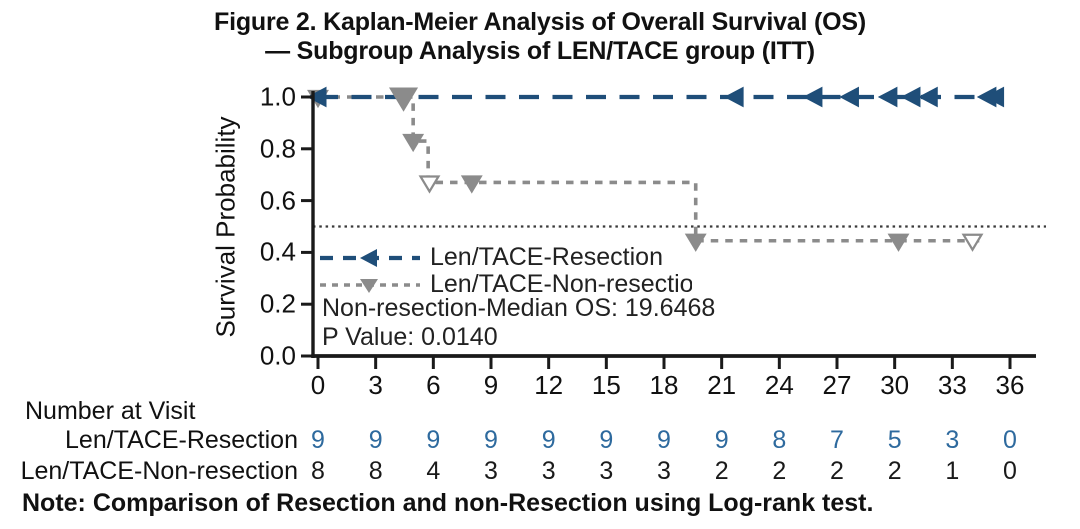 Image resolution: width=1080 pixels, height=529 pixels. What do you see at coordinates (722, 385) in the screenshot?
I see `x-tick-label: 21` at bounding box center [722, 385].